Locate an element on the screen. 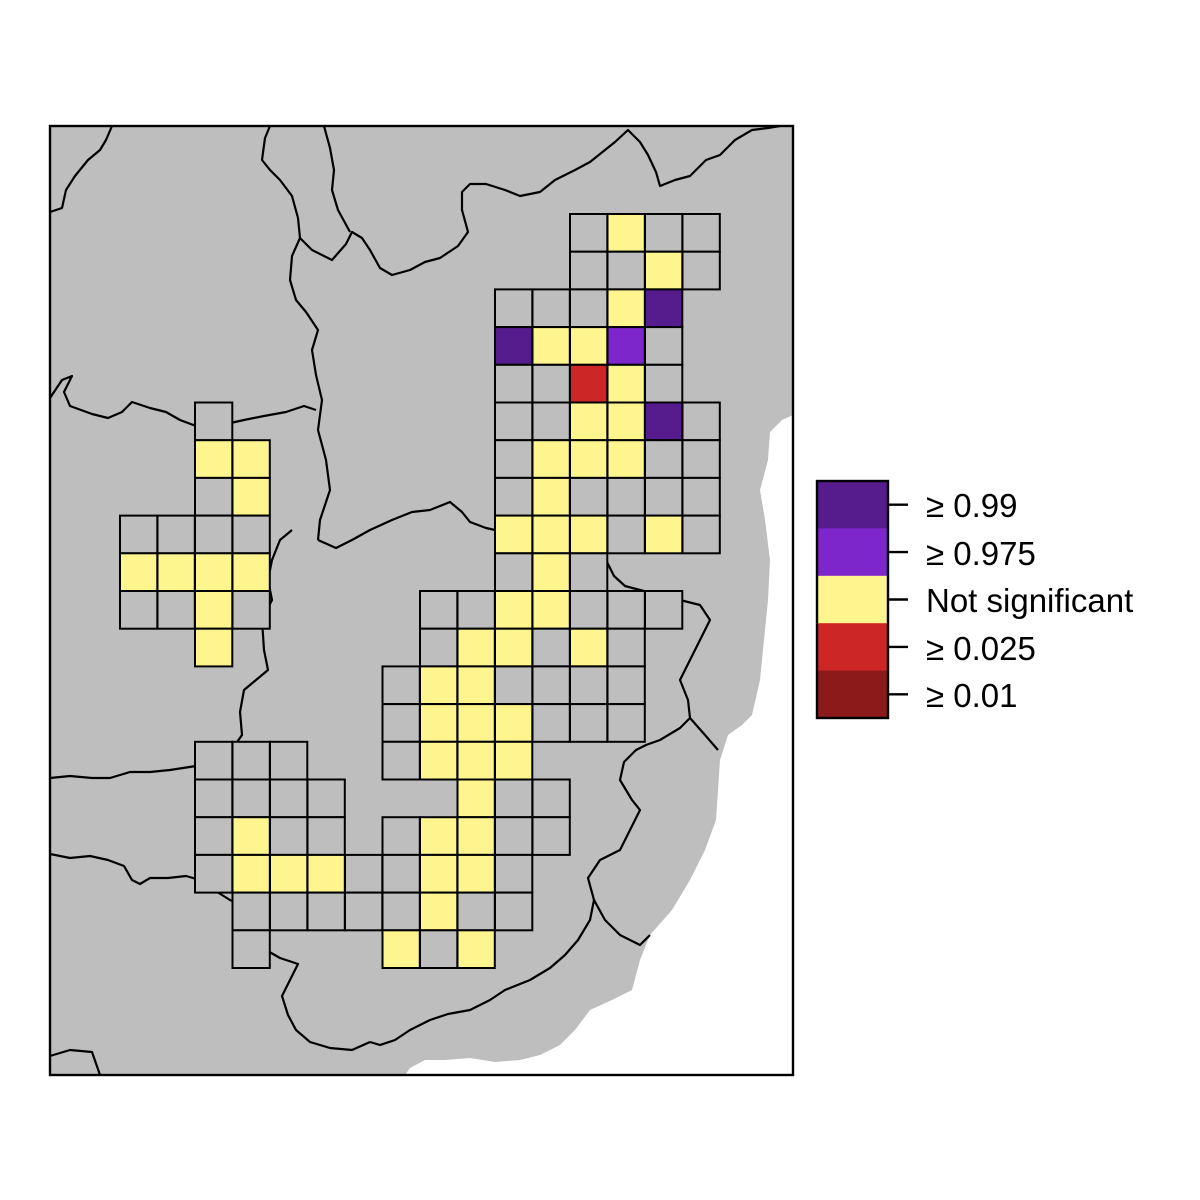 The image size is (1200, 1200). grid-cell-ge0975 is located at coordinates (626, 346).